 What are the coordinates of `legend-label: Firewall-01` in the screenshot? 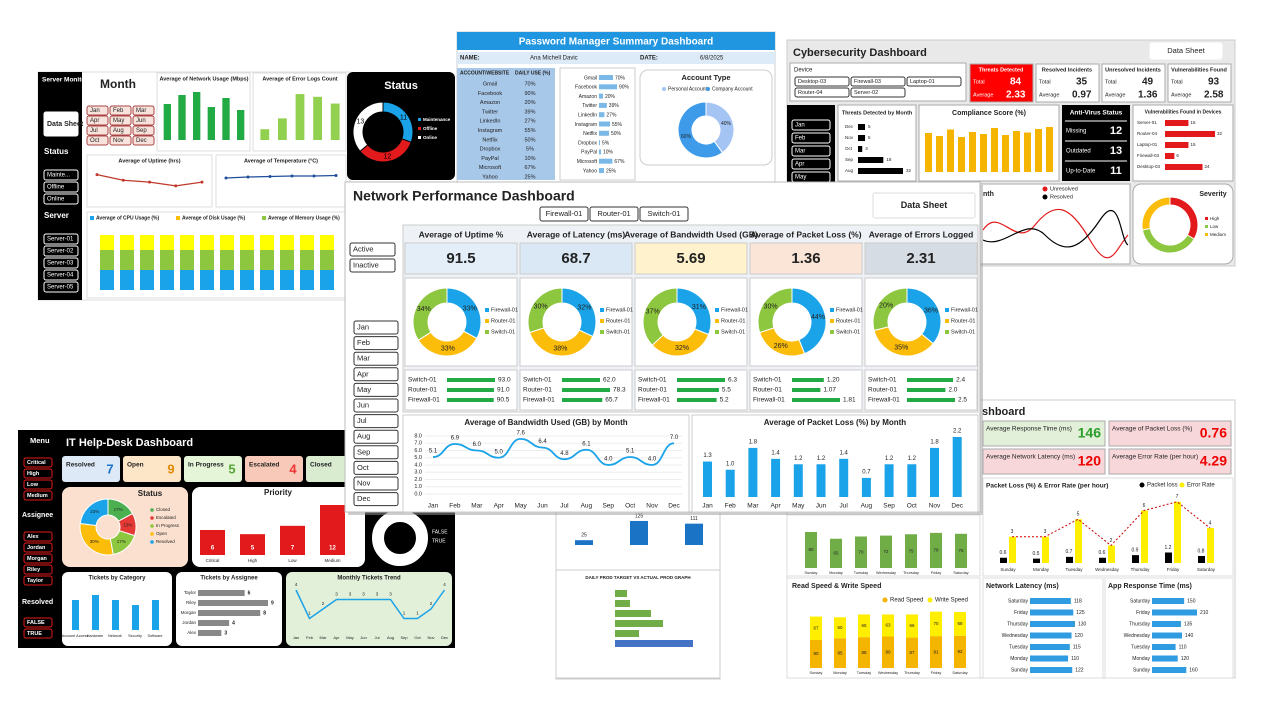 It's located at (504, 310).